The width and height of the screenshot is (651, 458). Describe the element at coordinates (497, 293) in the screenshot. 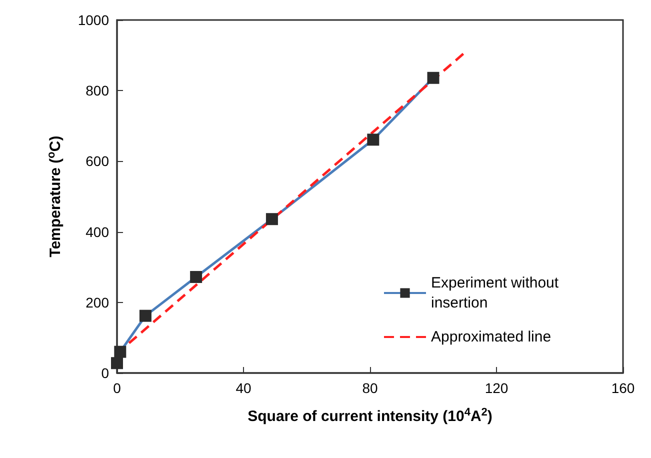

I see `legend-label: Experiment without insertion` at that location.